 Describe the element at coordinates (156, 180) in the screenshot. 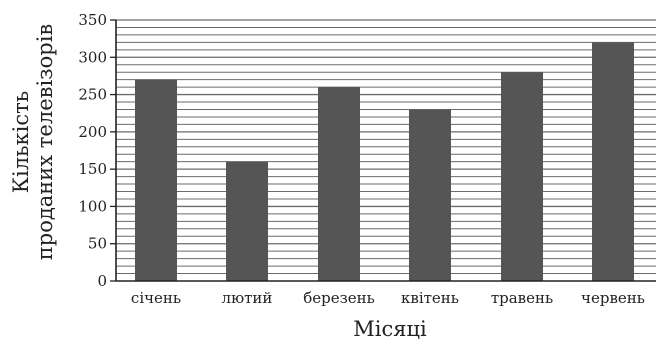

I see `bar-січень` at that location.